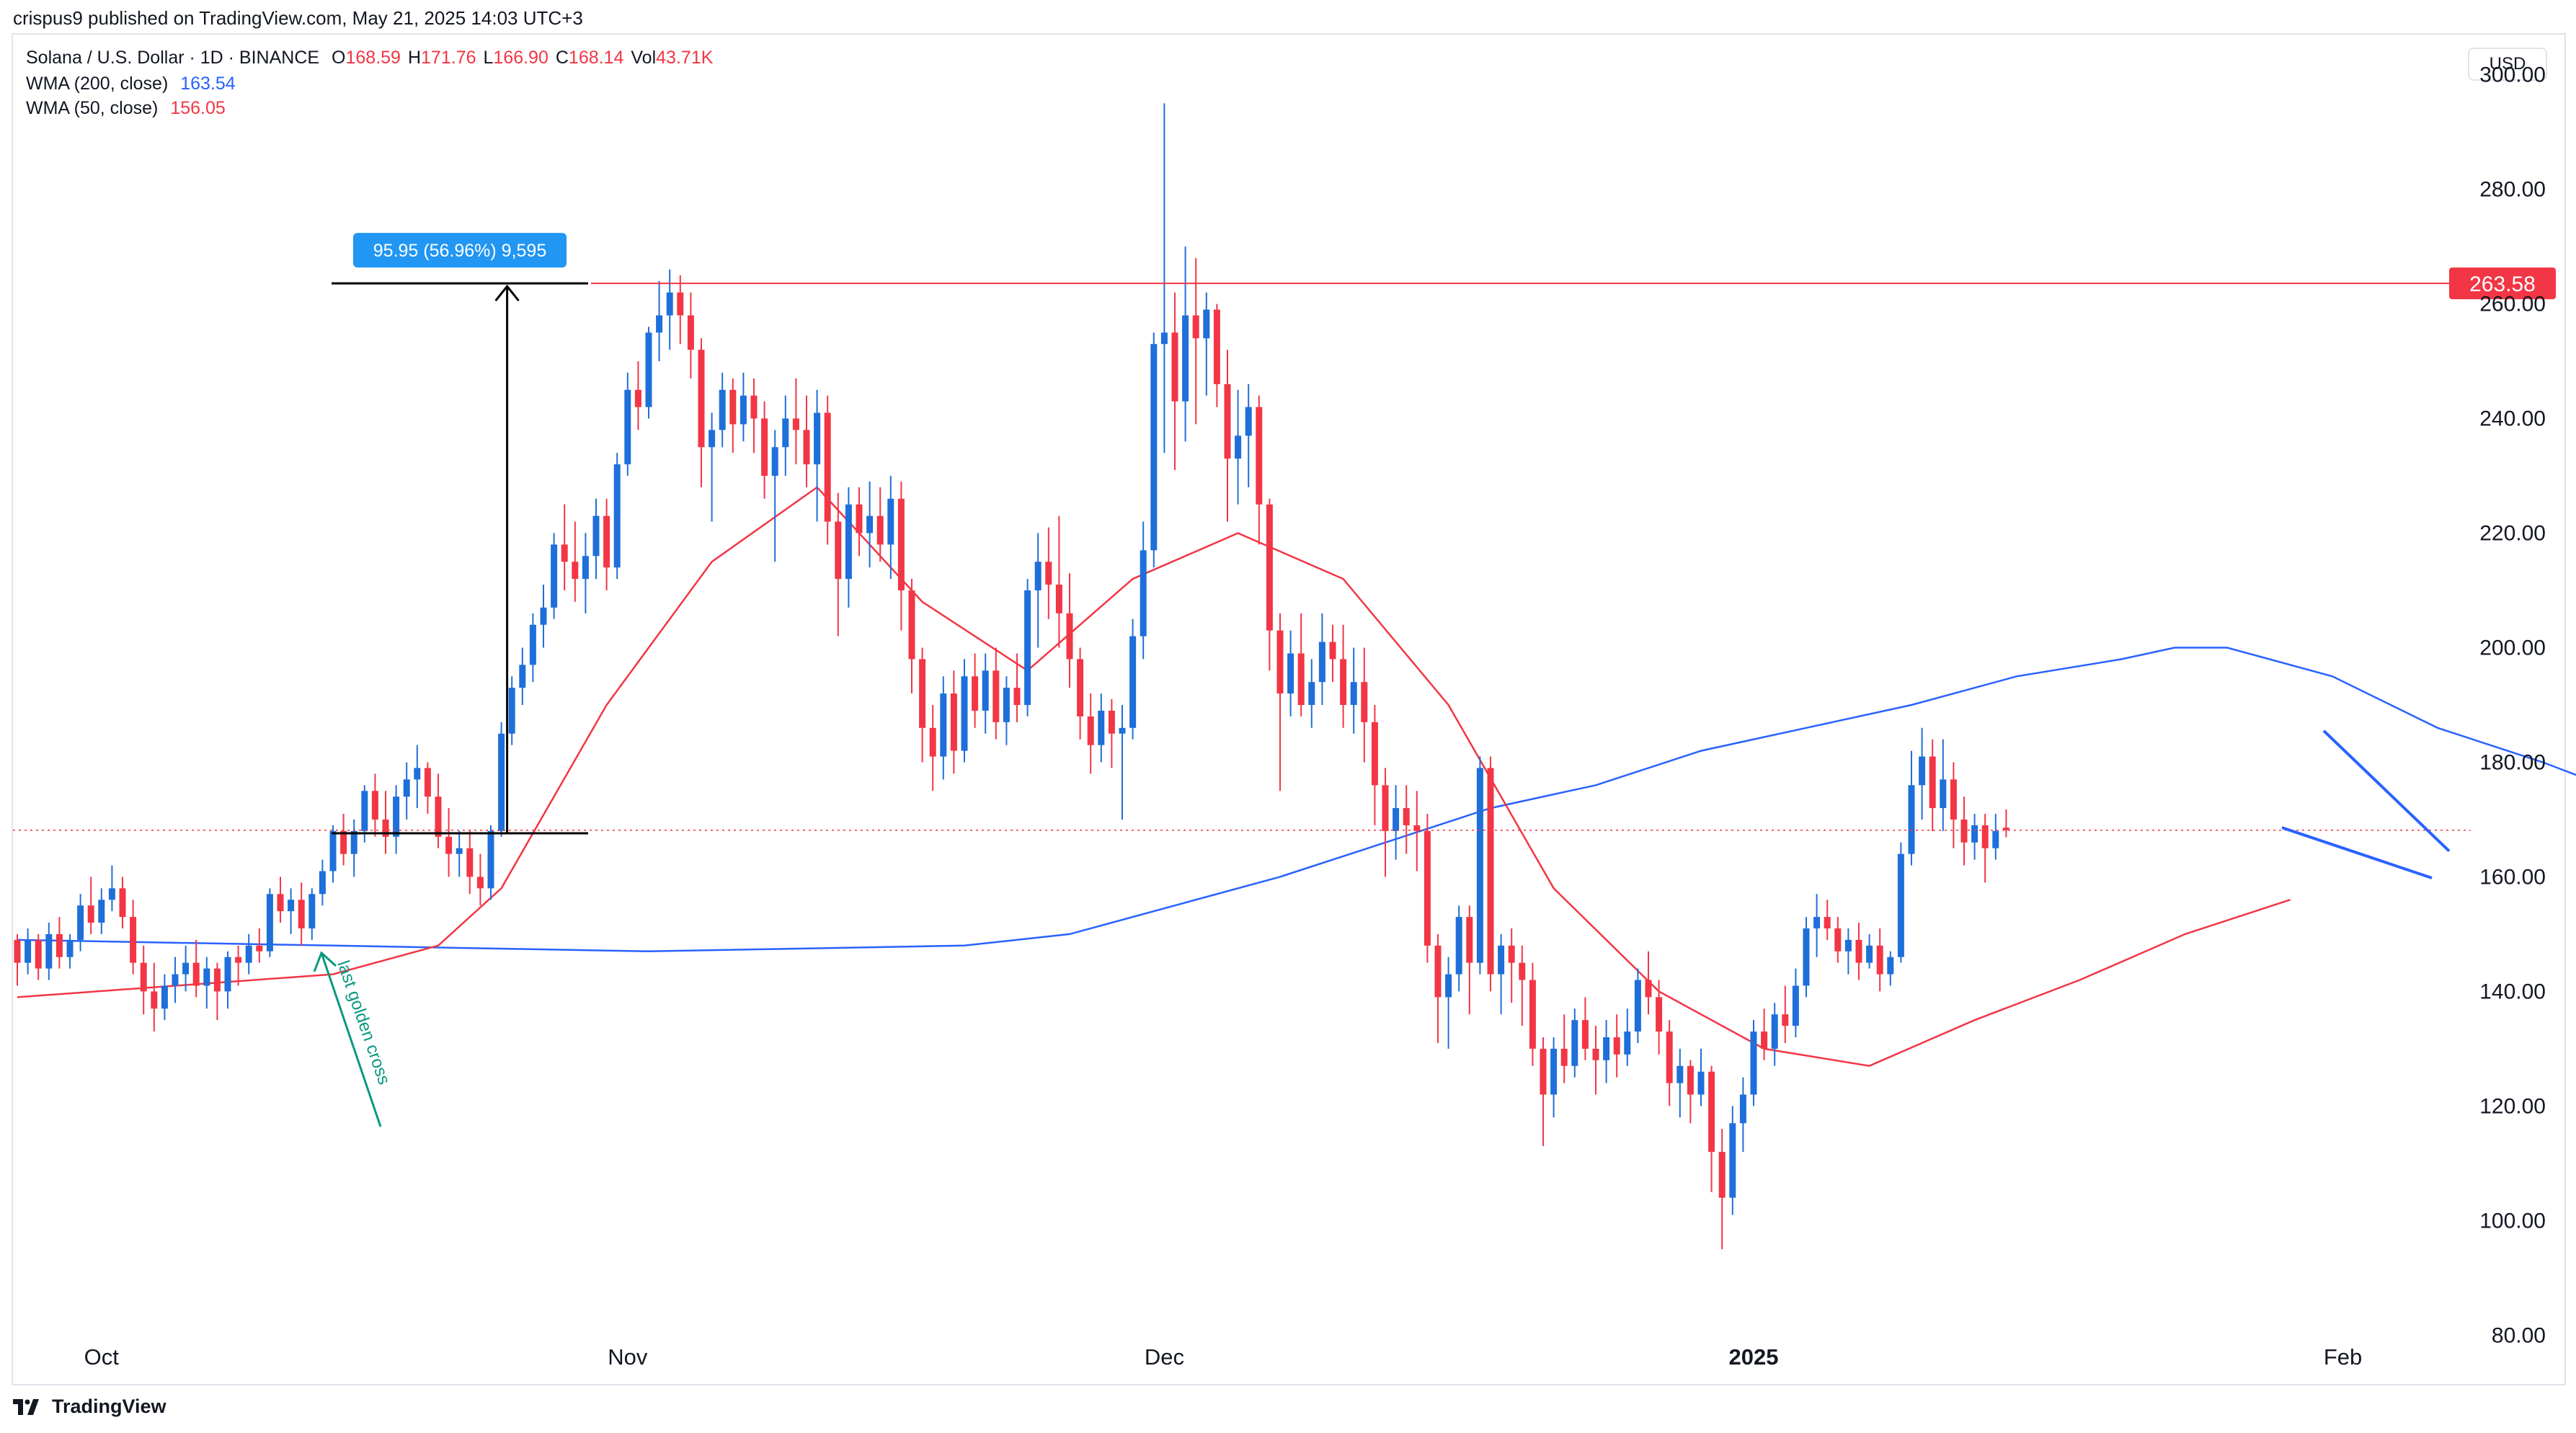 The image size is (2576, 1433). I want to click on ohlc-label: L, so click(488, 58).